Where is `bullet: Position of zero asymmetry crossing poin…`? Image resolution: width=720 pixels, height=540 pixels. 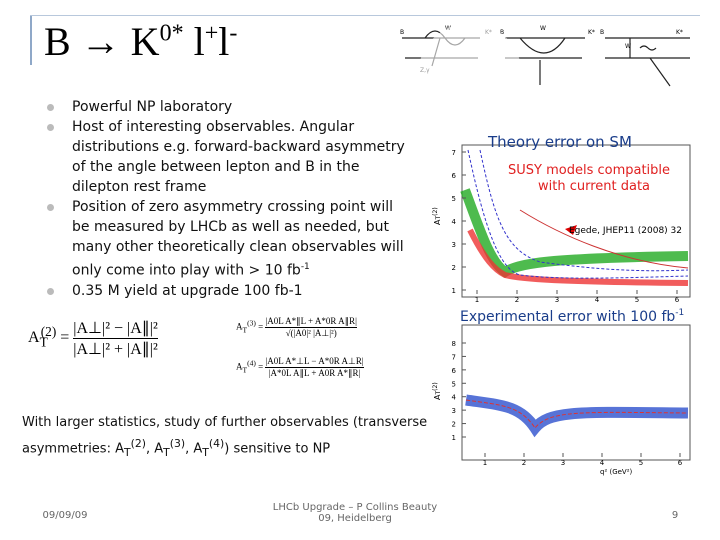
bullet: Position of zero asymmetry crossing poin… is located at coordinates (229, 239).